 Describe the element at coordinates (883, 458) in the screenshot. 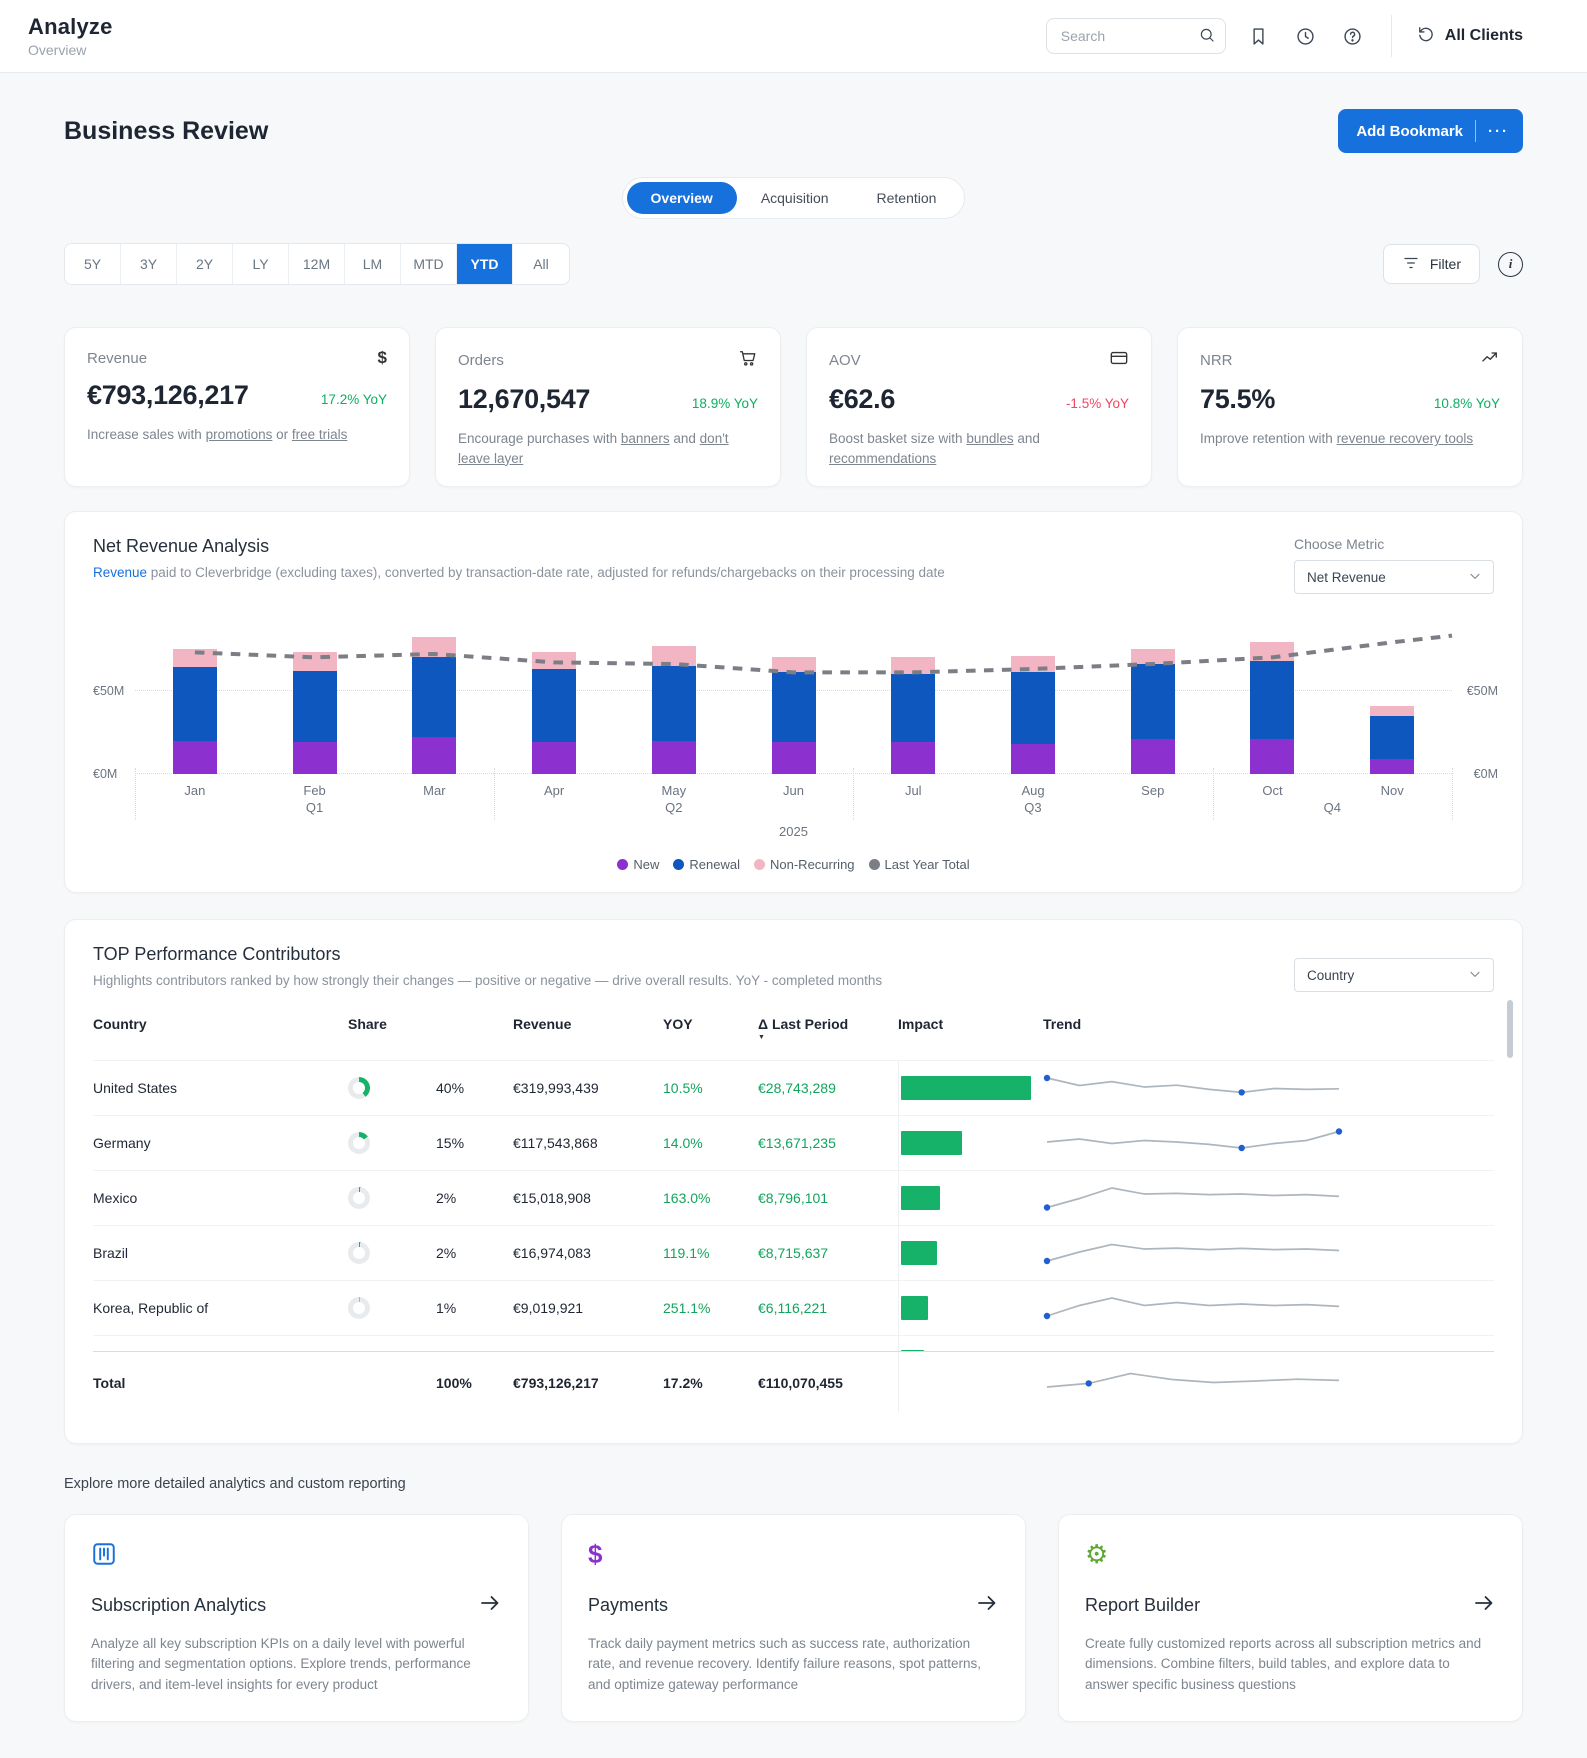

I see `kpi-link-recommendations: recommendations` at that location.